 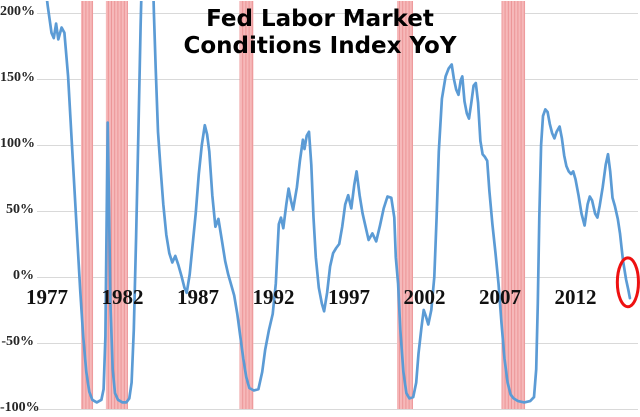 What do you see at coordinates (47, 297) in the screenshot?
I see `x-tick-label: 1977` at bounding box center [47, 297].